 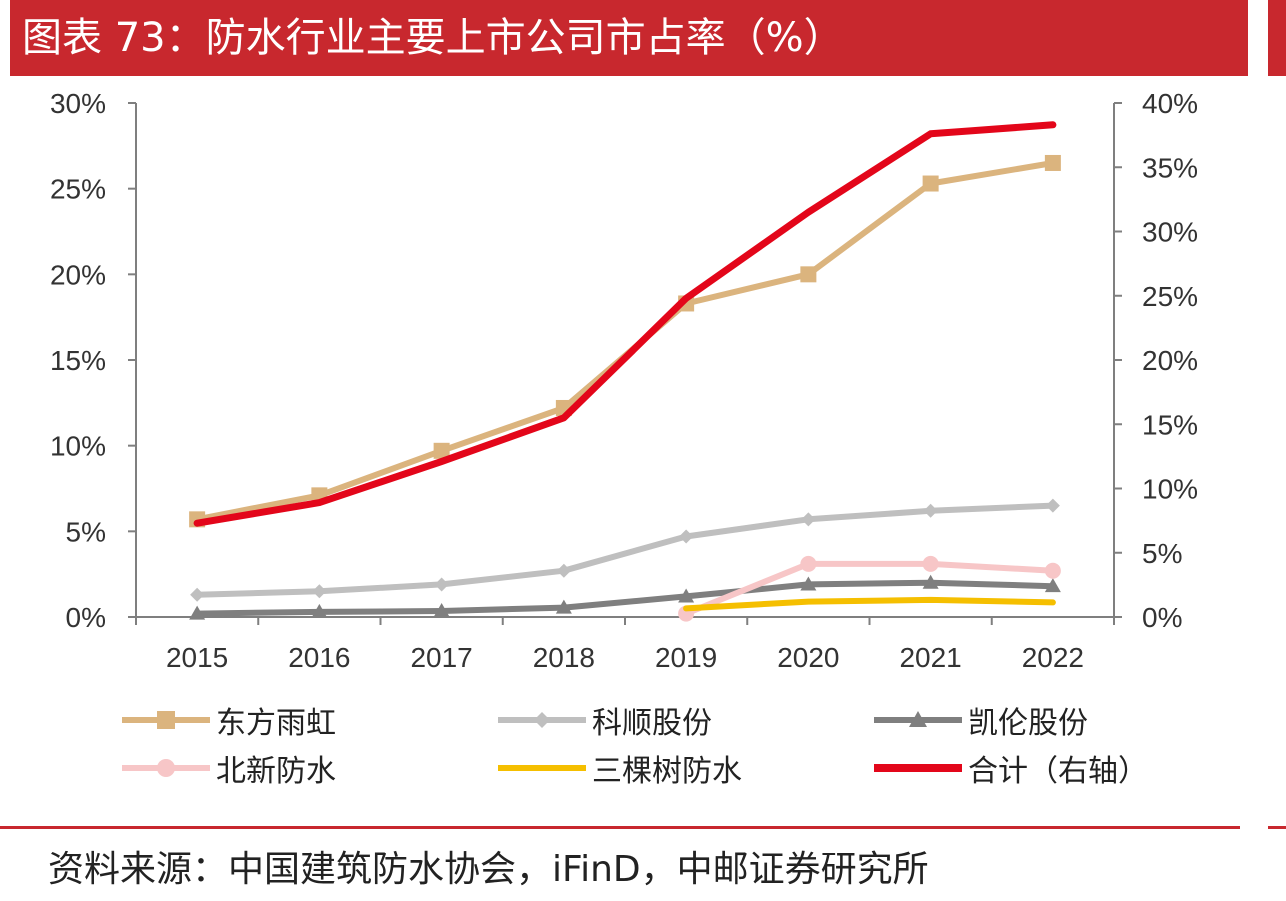 What do you see at coordinates (1162, 553) in the screenshot?
I see `y-right-tick-label: 5%` at bounding box center [1162, 553].